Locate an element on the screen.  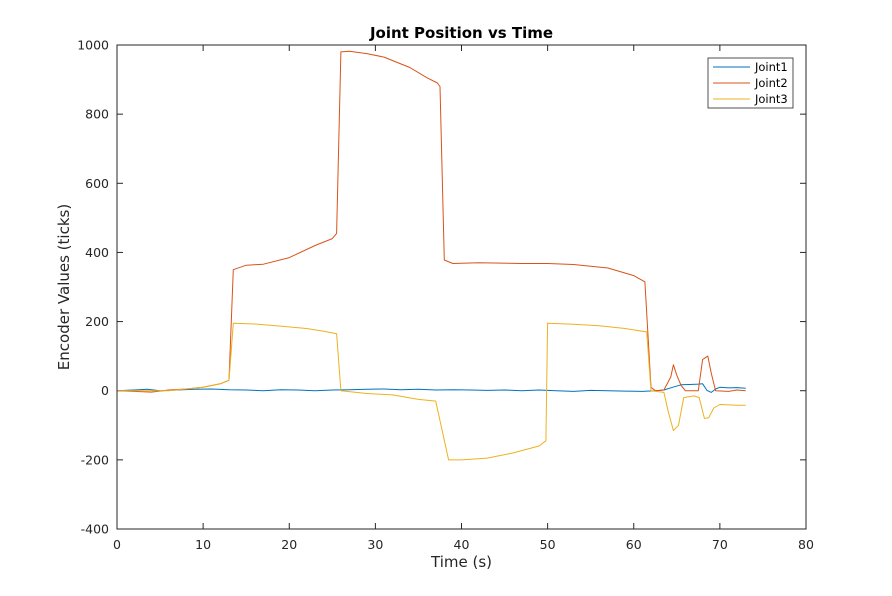
series-line-joint1 is located at coordinates (431, 388).